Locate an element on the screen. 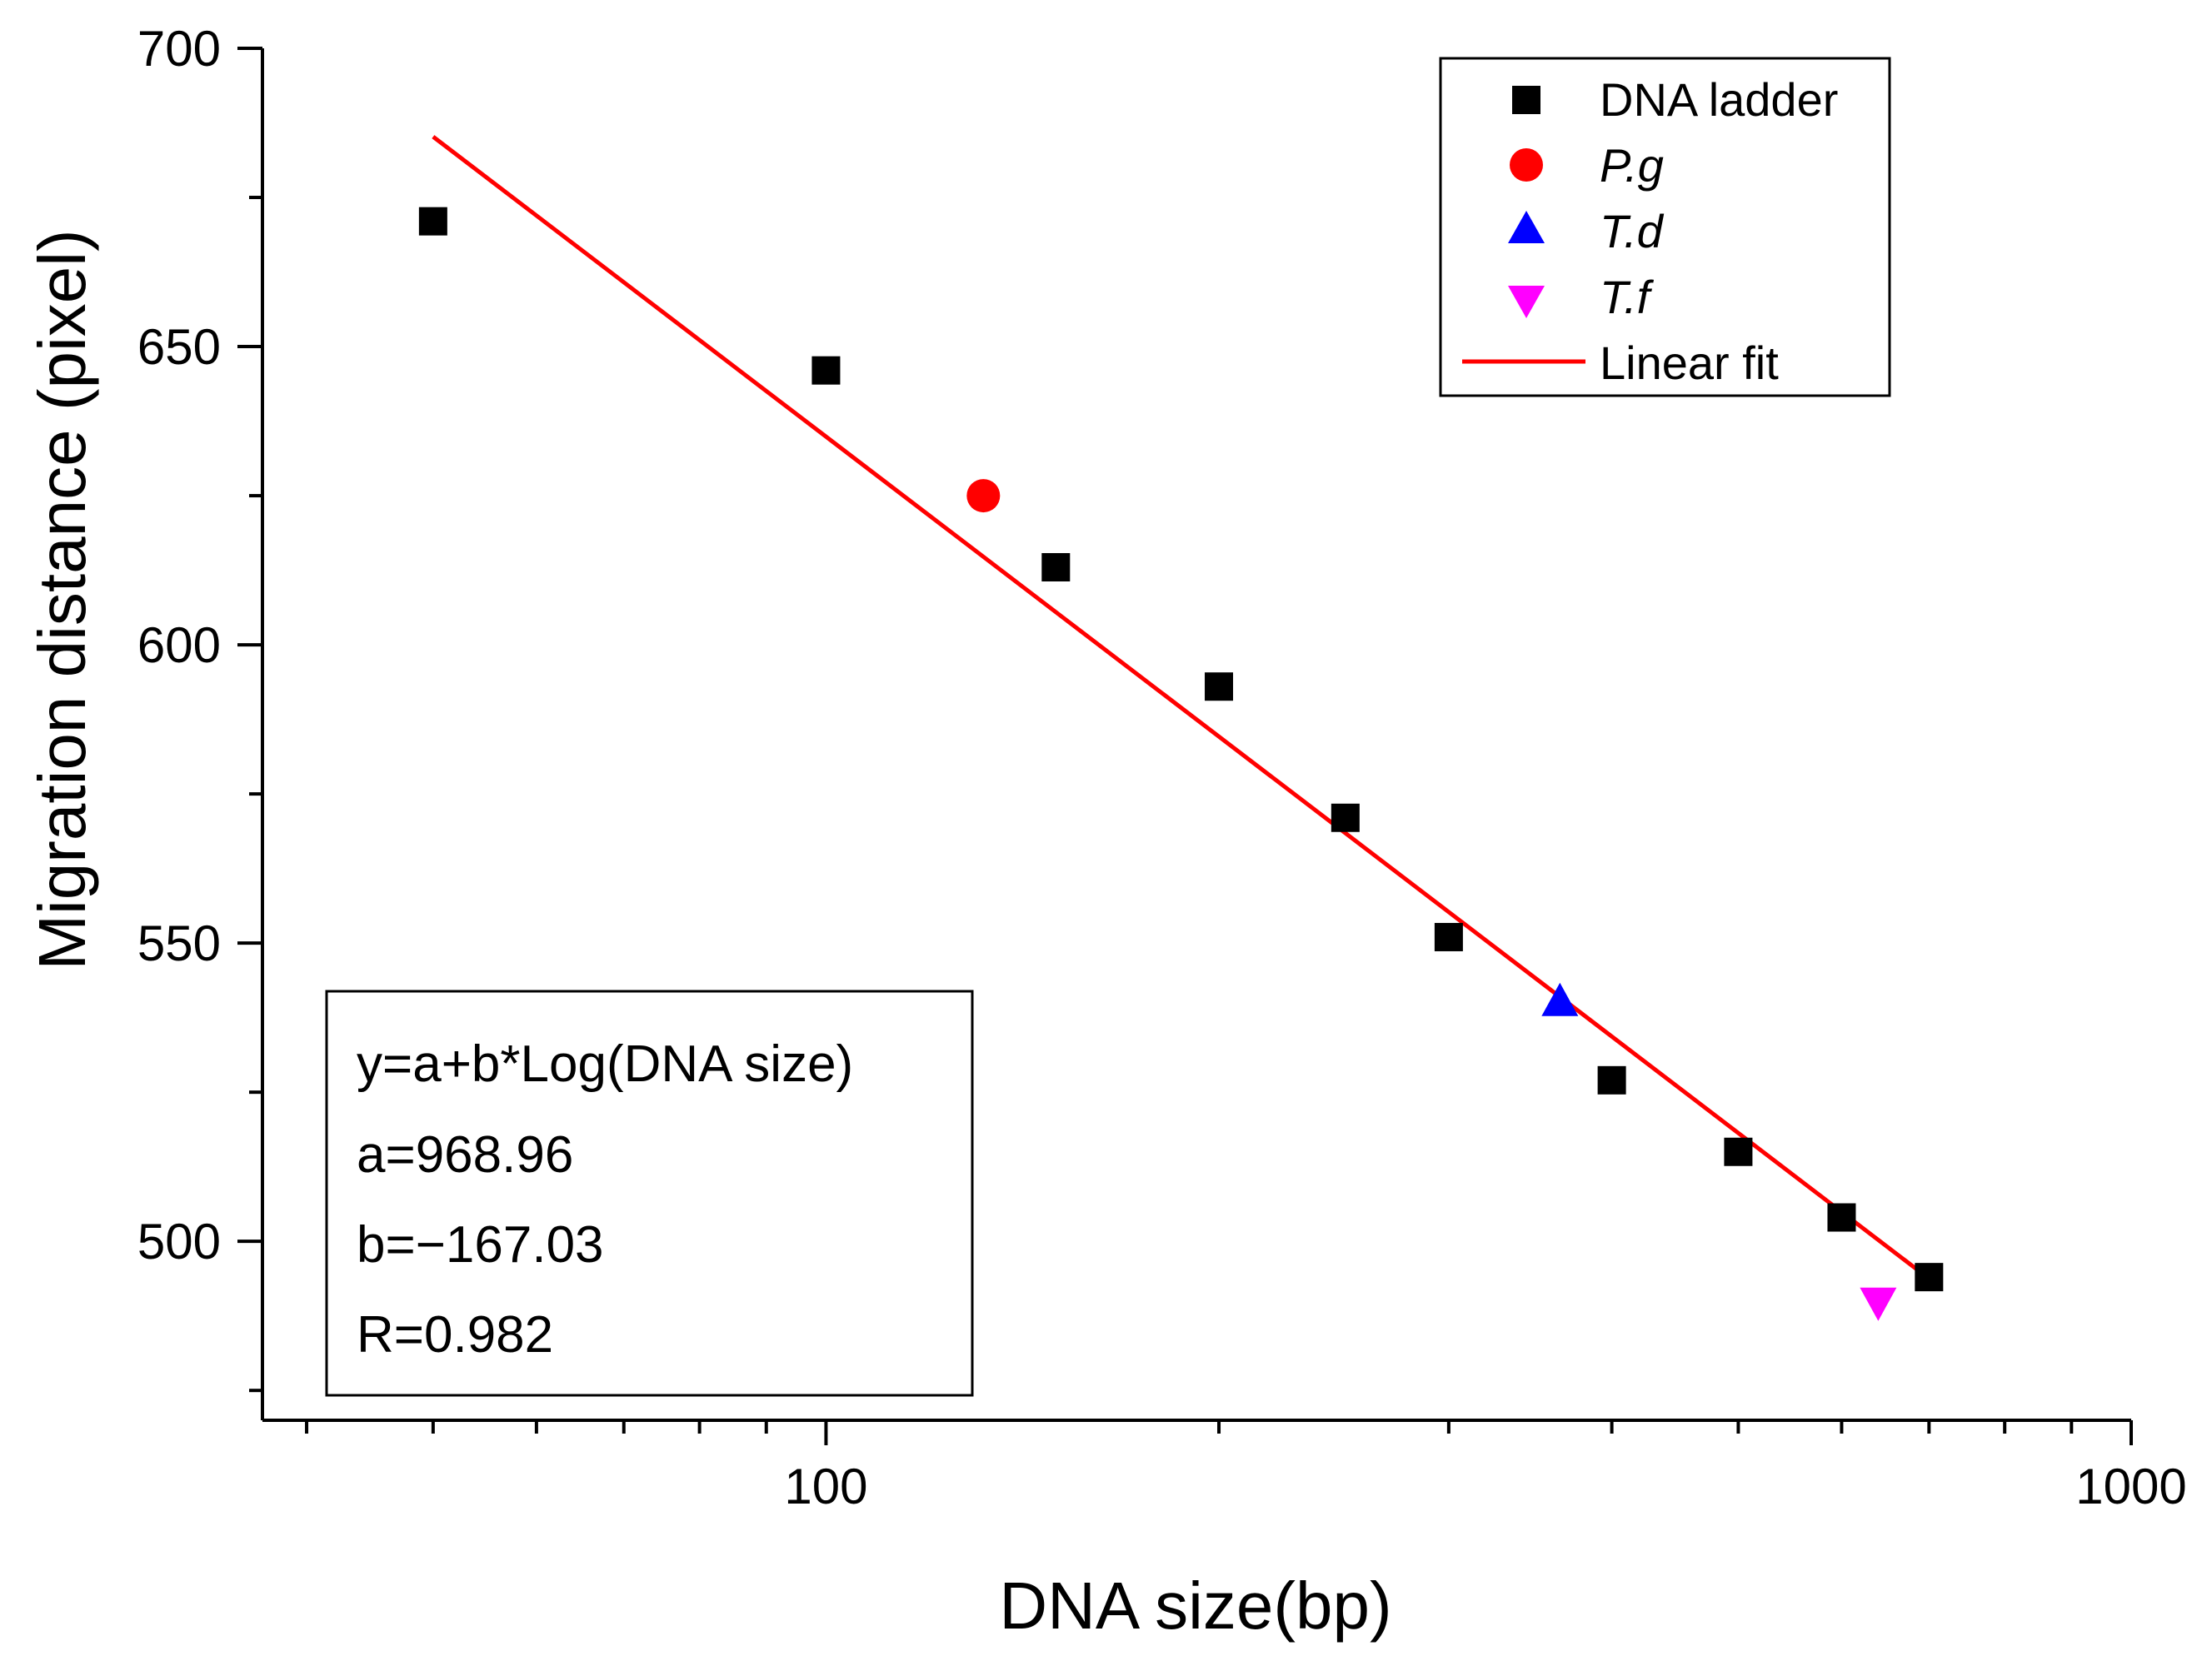 Image resolution: width=2212 pixels, height=1666 pixels. legend-label-td: T.d is located at coordinates (1632, 231).